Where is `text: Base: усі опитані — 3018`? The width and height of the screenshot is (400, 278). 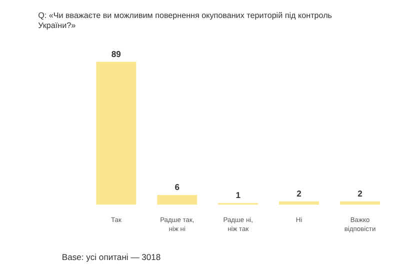 text: Base: усі опитані — 3018 is located at coordinates (111, 257).